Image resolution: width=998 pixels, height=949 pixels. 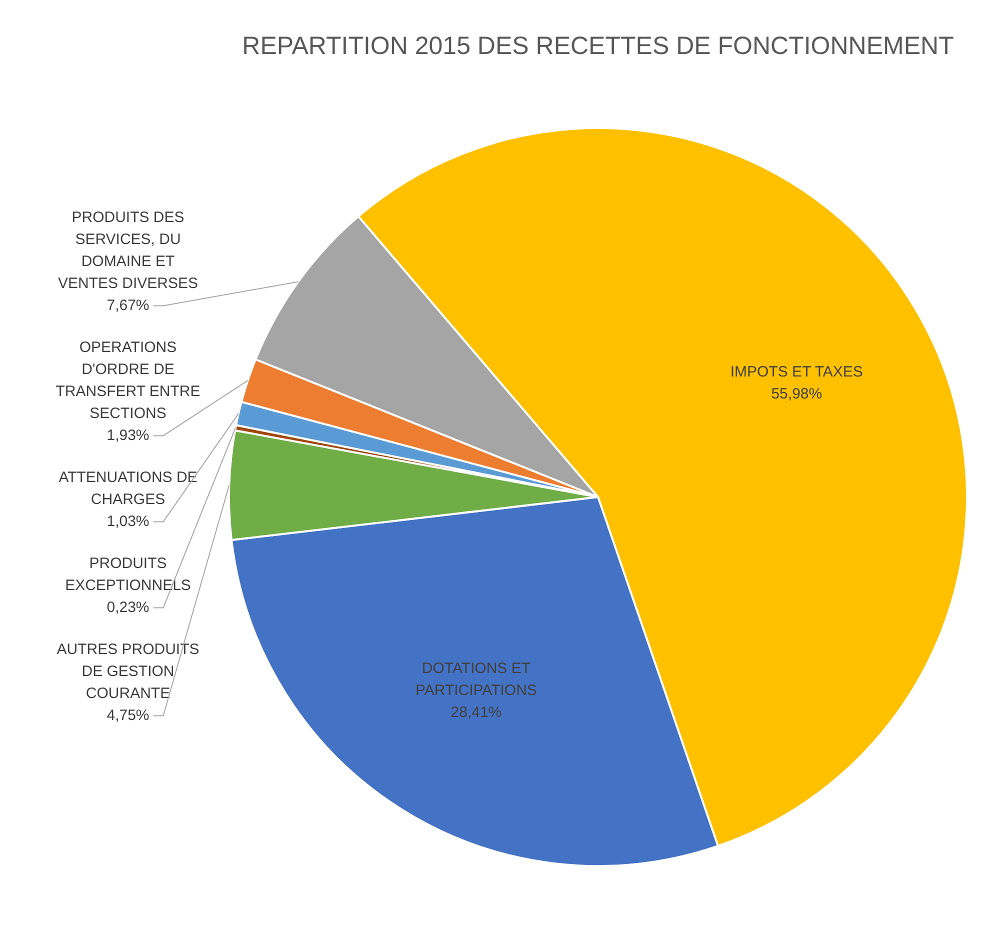 I want to click on data-label: 7,67%, so click(x=128, y=305).